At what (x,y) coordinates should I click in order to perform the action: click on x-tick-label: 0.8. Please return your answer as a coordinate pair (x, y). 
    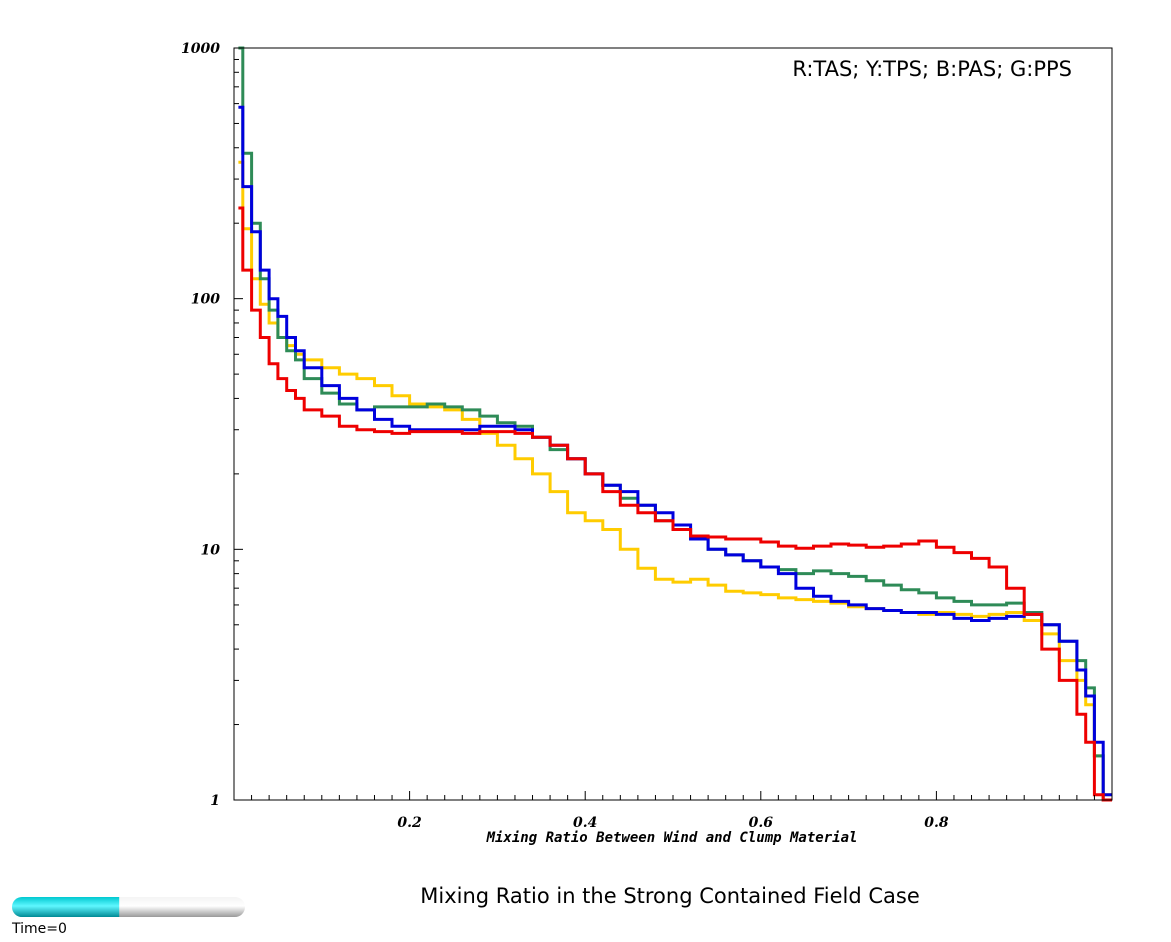
    Looking at the image, I should click on (936, 823).